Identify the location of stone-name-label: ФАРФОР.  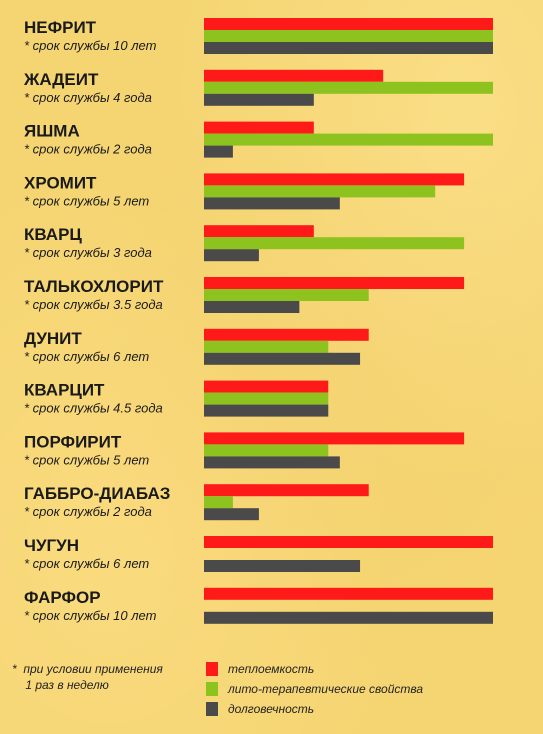
(62, 597).